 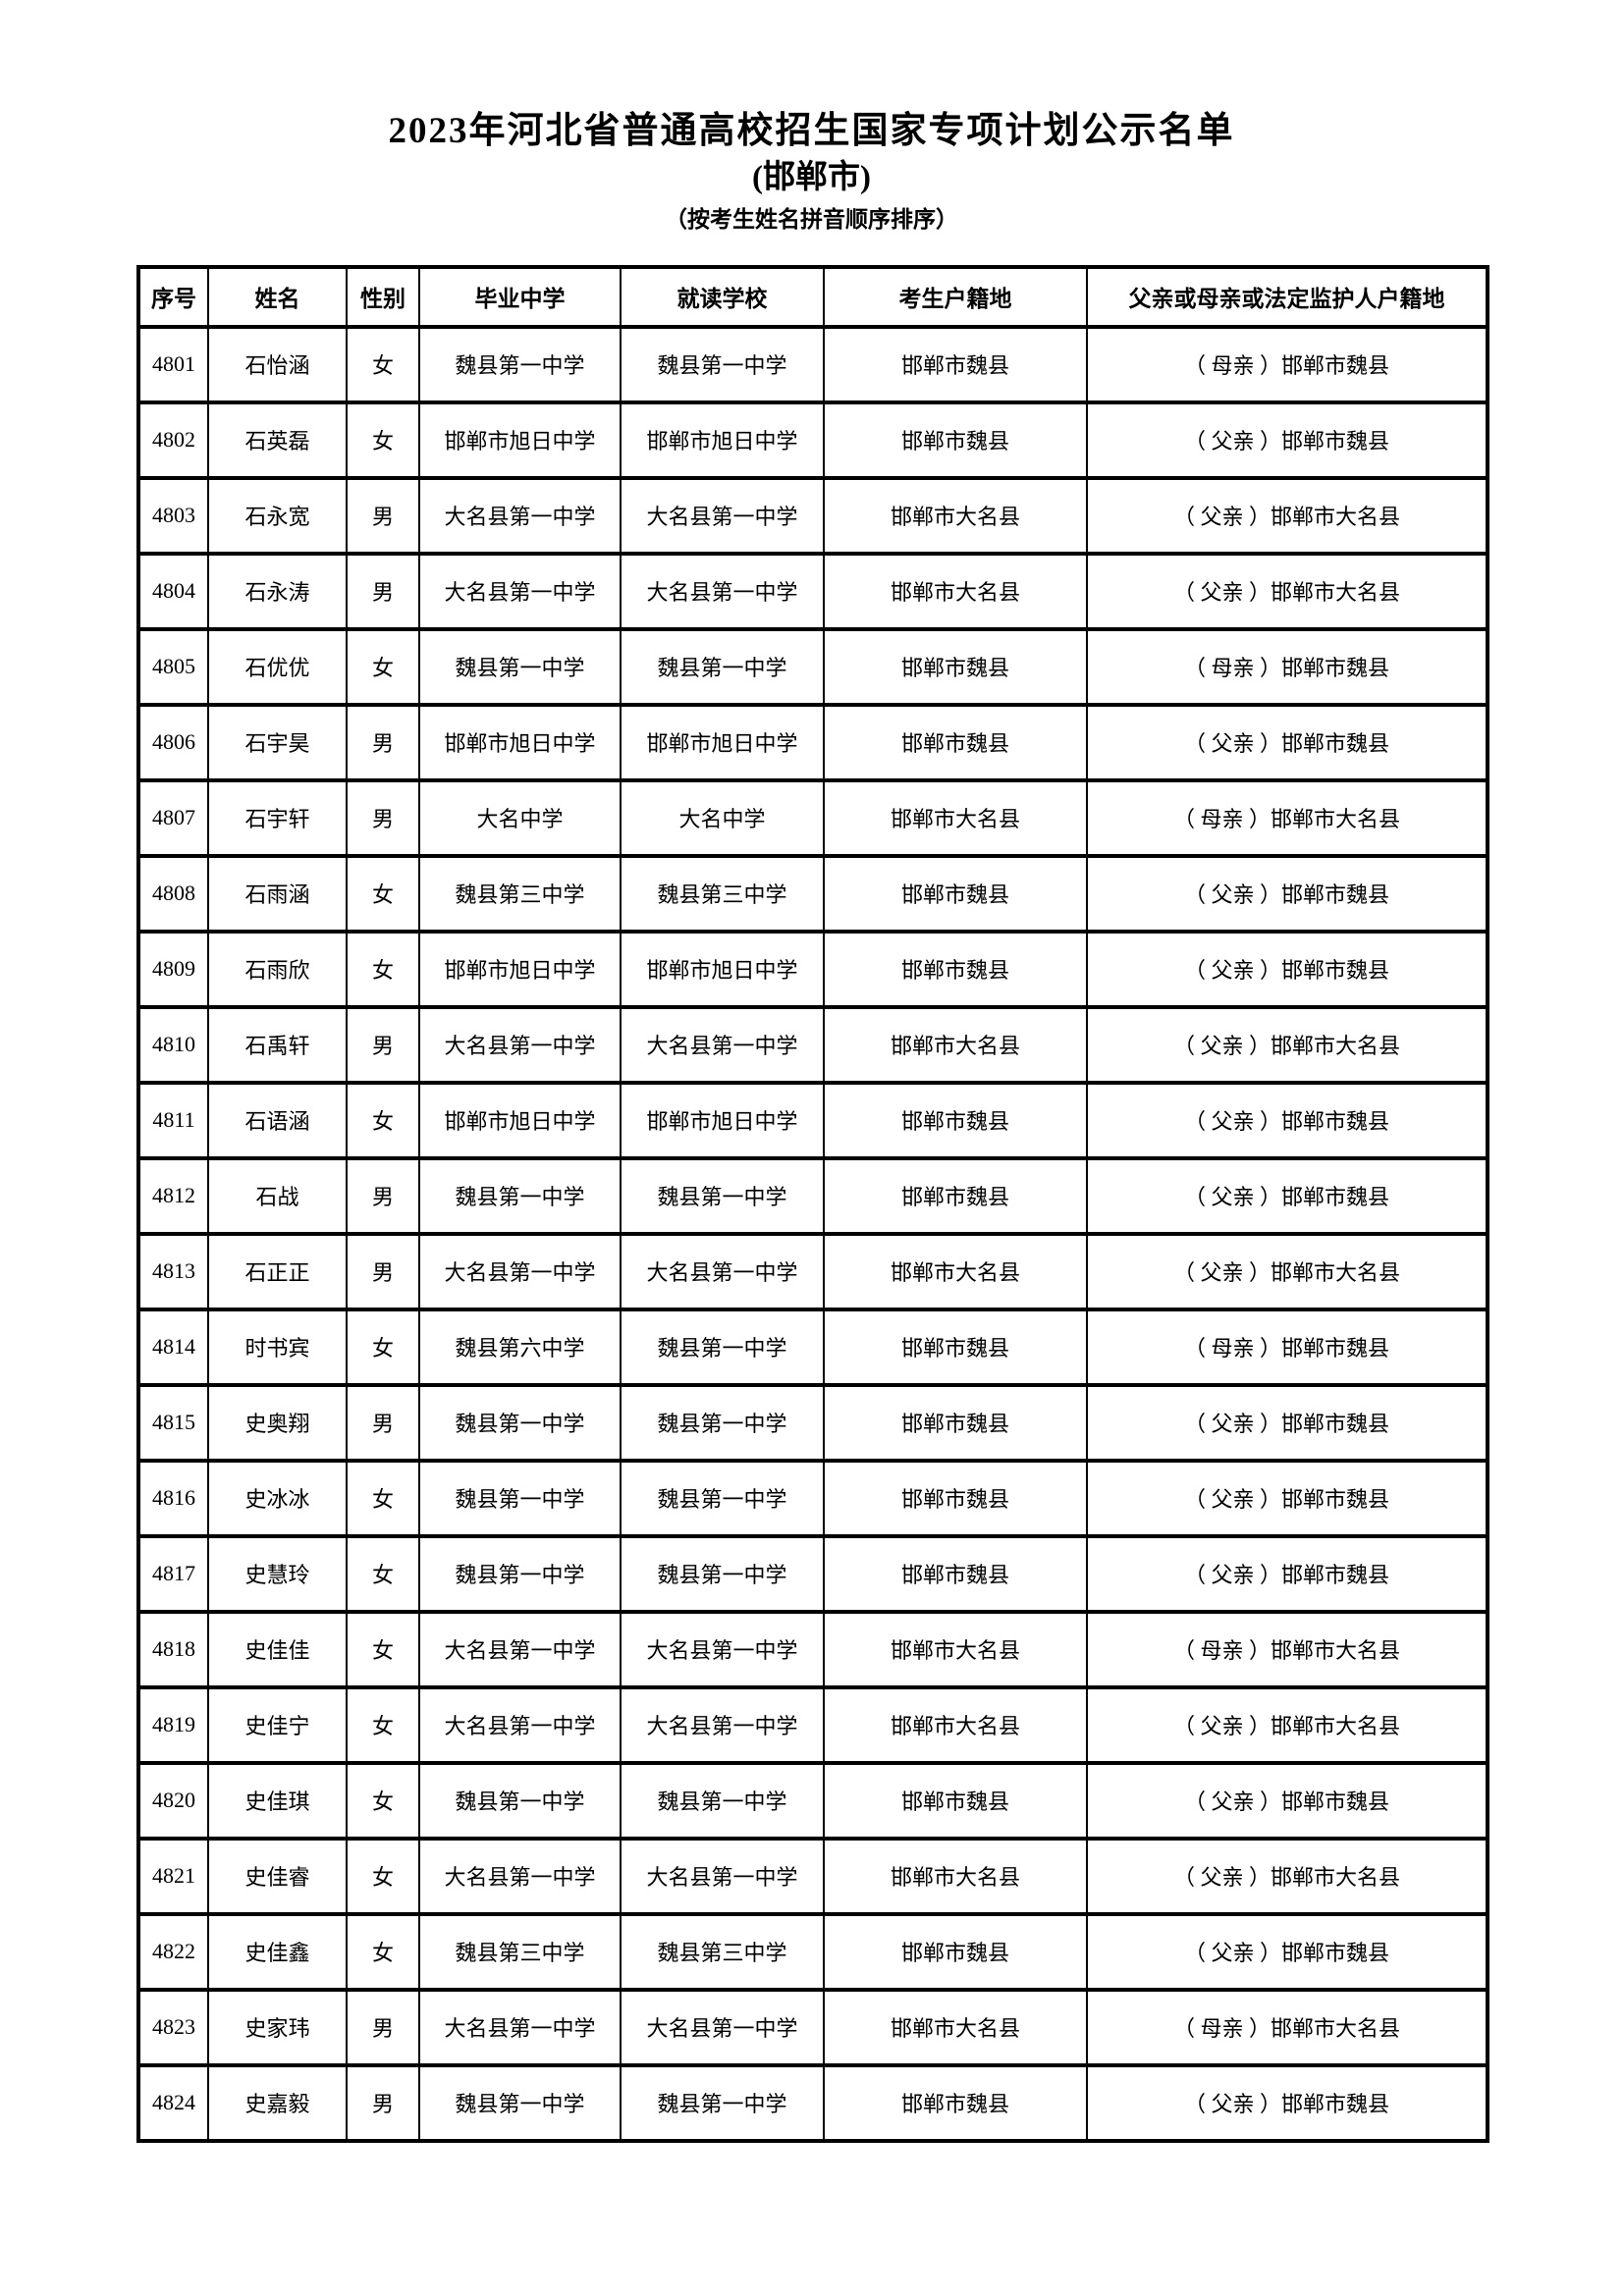 What do you see at coordinates (812, 1347) in the screenshot?
I see `table-row: 4814 时书宾女魏县第六中学 魏县第一中学 邯郸市魏县（ 母亲 ）邯郸市魏县` at bounding box center [812, 1347].